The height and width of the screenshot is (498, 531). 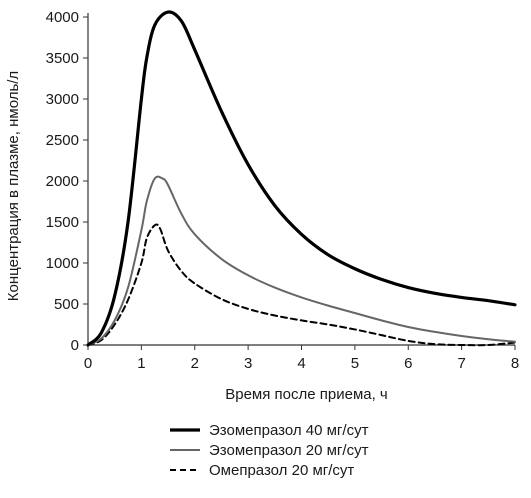 I want to click on x-tick-label: 3, so click(x=248, y=363).